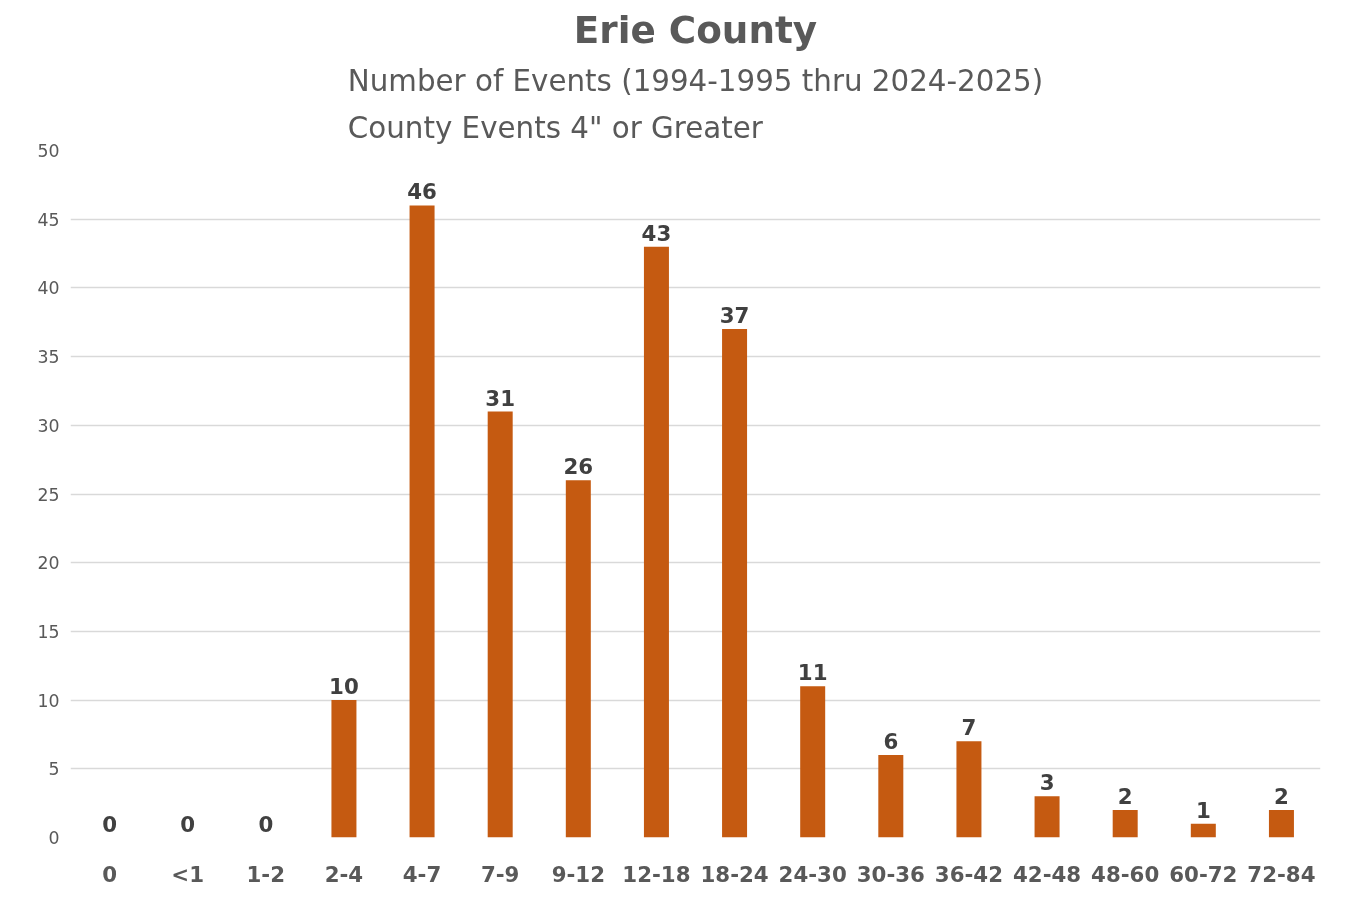 Image resolution: width=1369 pixels, height=911 pixels. Describe the element at coordinates (734, 316) in the screenshot. I see `data-label: 37` at that location.